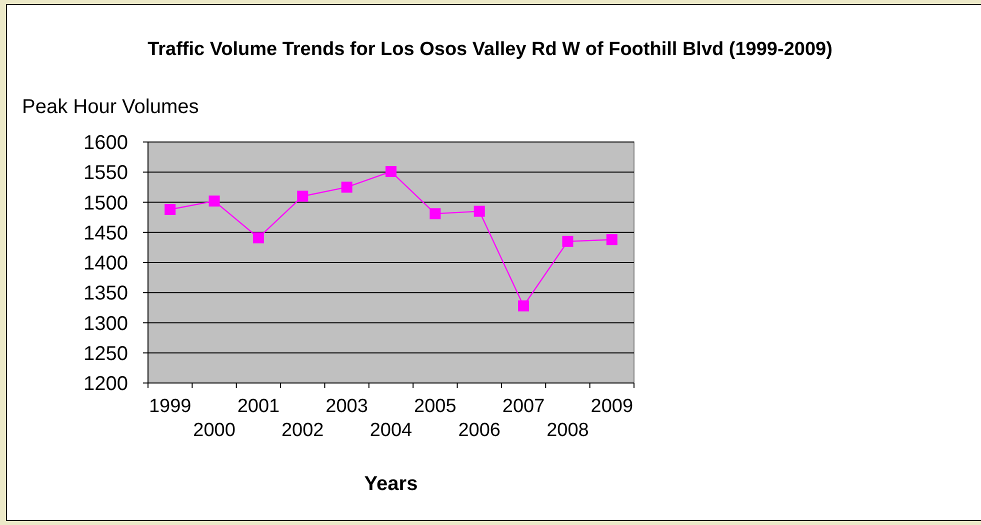 This screenshot has height=525, width=981. What do you see at coordinates (435, 406) in the screenshot?
I see `x-tick-label: 2005` at bounding box center [435, 406].